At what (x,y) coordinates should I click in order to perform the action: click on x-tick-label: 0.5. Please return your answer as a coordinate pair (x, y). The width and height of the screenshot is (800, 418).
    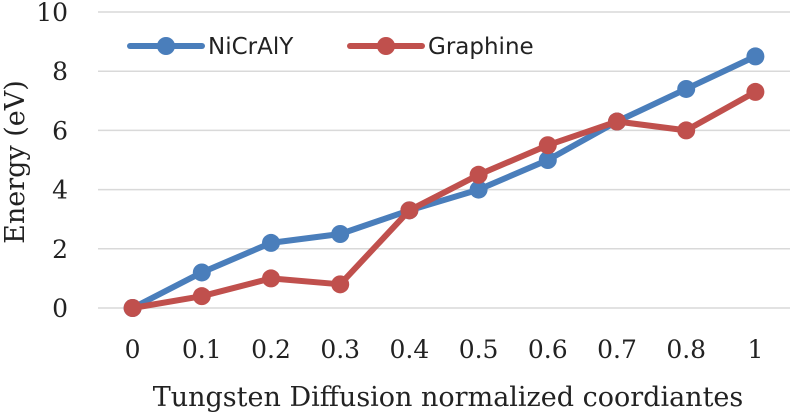
    Looking at the image, I should click on (479, 349).